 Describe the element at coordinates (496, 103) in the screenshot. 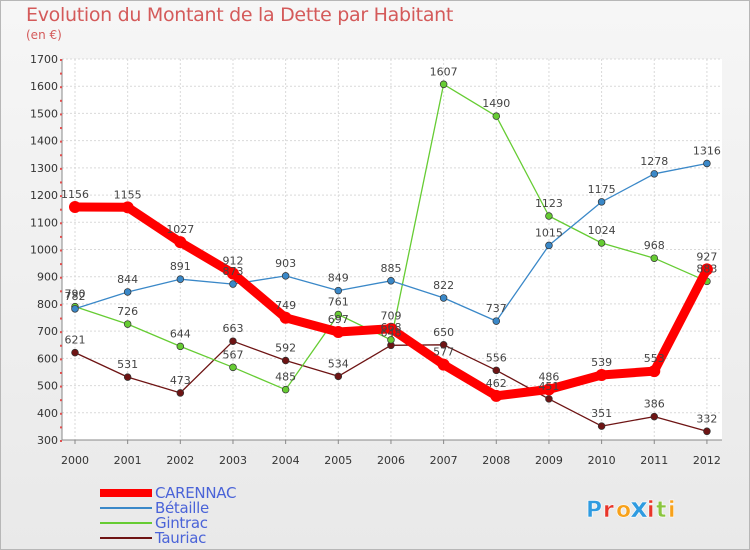

I see `data-label-gintrac: 1490` at that location.